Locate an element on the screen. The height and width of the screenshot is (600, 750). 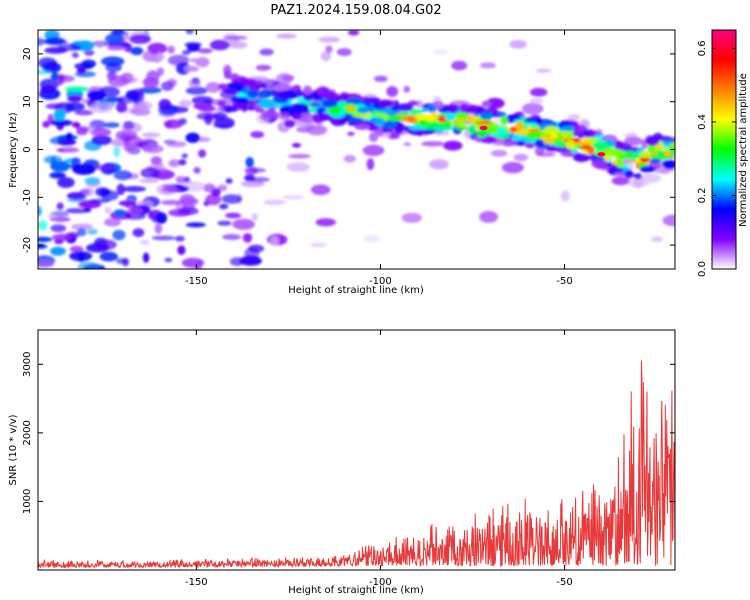
y-tick-label: 0 is located at coordinates (27, 149).